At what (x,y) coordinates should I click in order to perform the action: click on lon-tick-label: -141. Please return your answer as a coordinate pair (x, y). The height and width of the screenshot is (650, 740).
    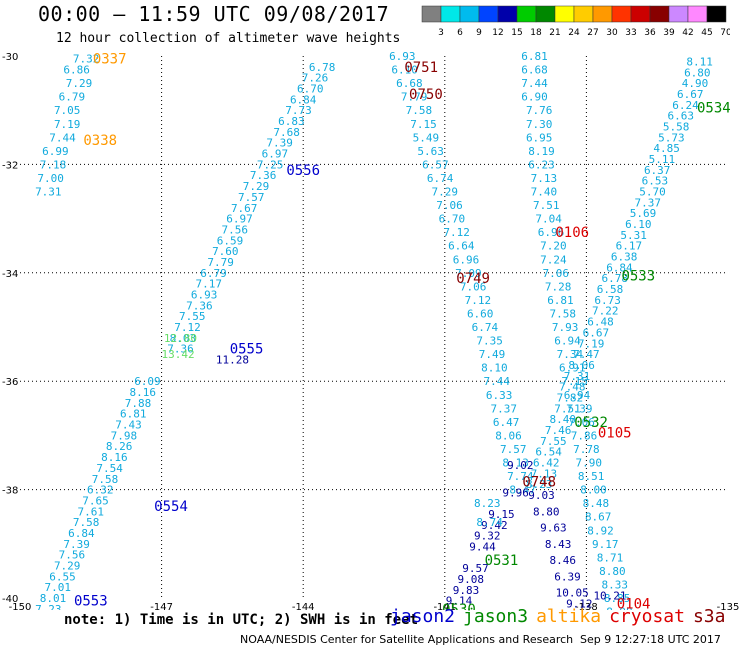
    Looking at the image, I should click on (444, 606).